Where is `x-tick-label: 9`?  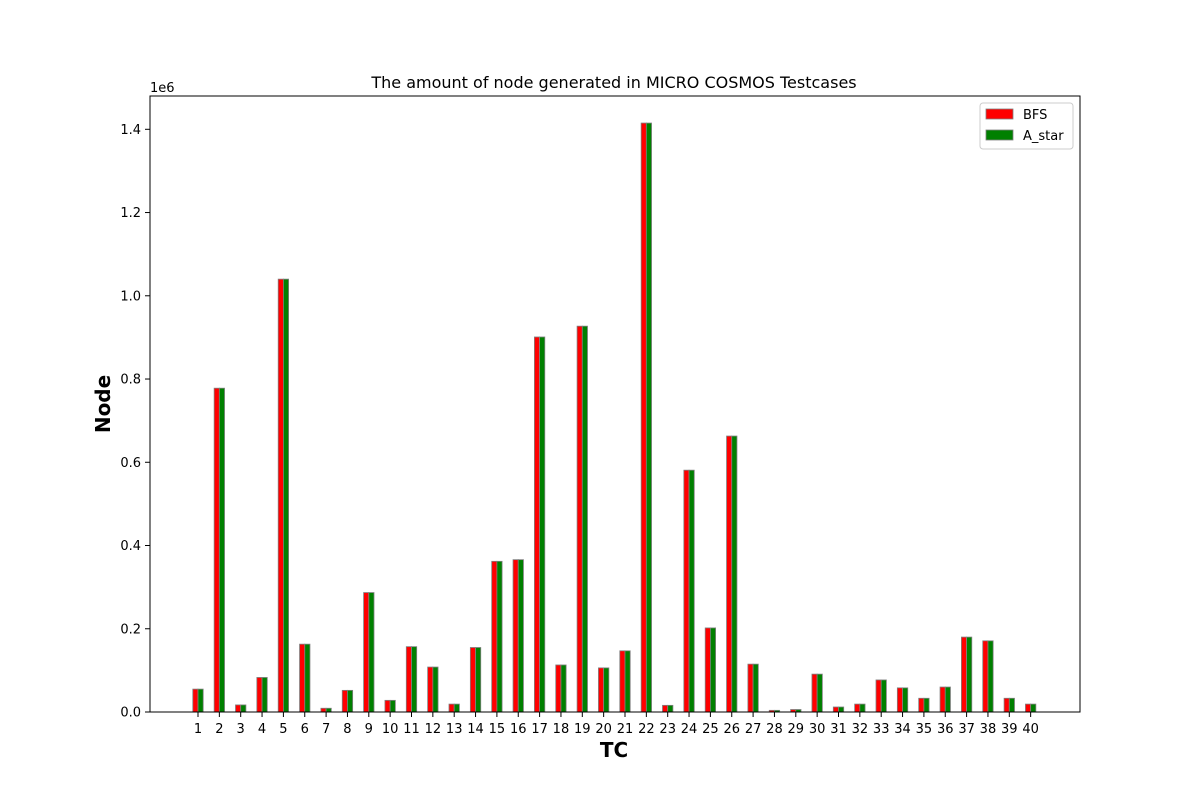
x-tick-label: 9 is located at coordinates (369, 729).